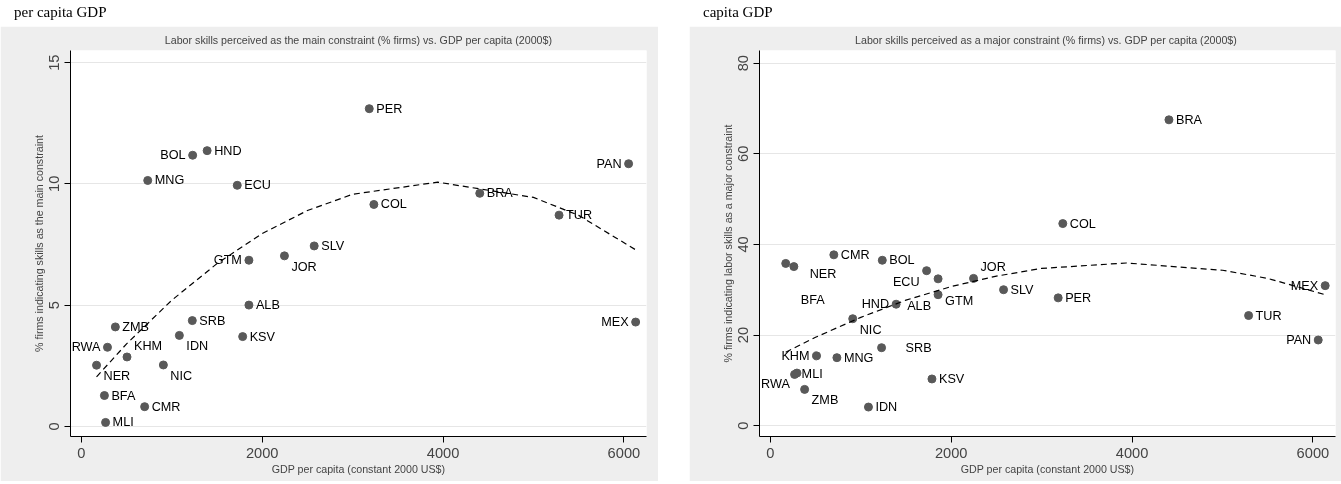  I want to click on annotation: JOR, so click(304, 266).